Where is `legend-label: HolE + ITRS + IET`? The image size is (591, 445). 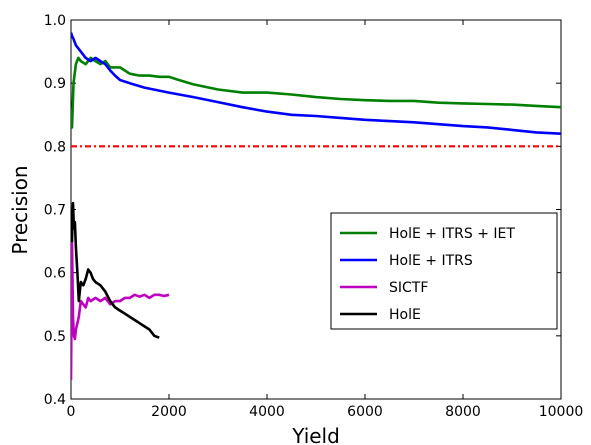
legend-label: HolE + ITRS + IET is located at coordinates (452, 234).